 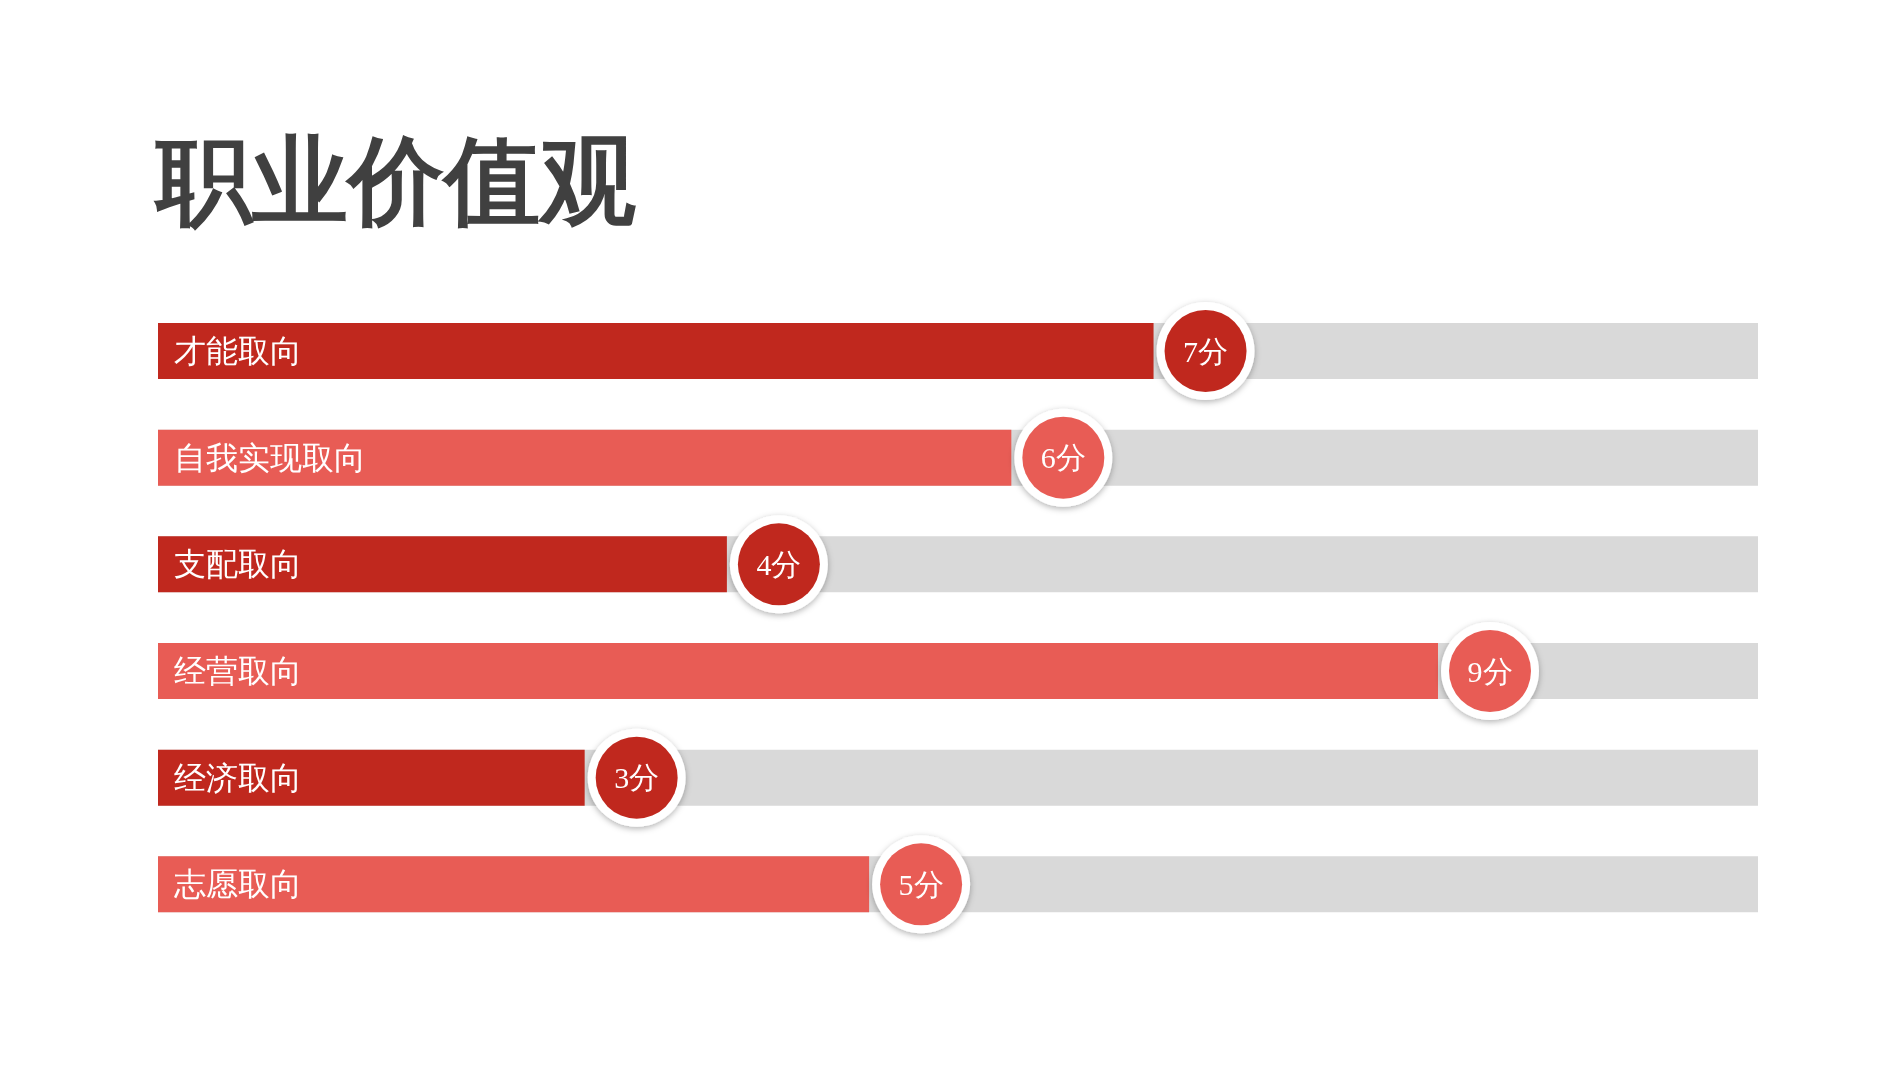 I want to click on y-tick-label: 才能取向, so click(x=238, y=351).